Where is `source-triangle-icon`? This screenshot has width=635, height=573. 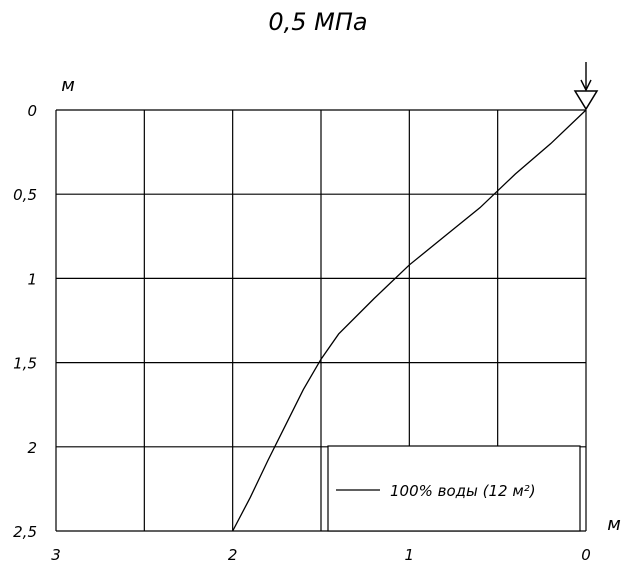 source-triangle-icon is located at coordinates (586, 100).